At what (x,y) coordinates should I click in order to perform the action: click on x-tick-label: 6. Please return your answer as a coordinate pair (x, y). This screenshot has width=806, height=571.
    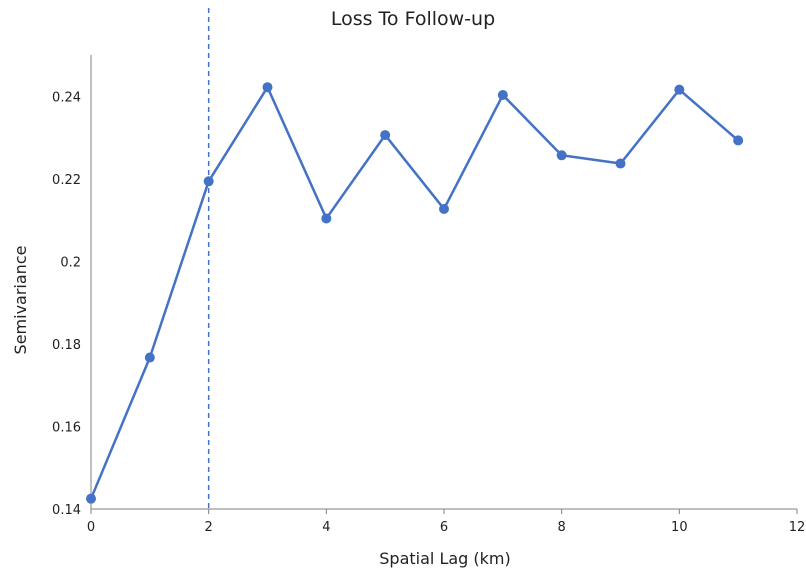
    Looking at the image, I should click on (444, 527).